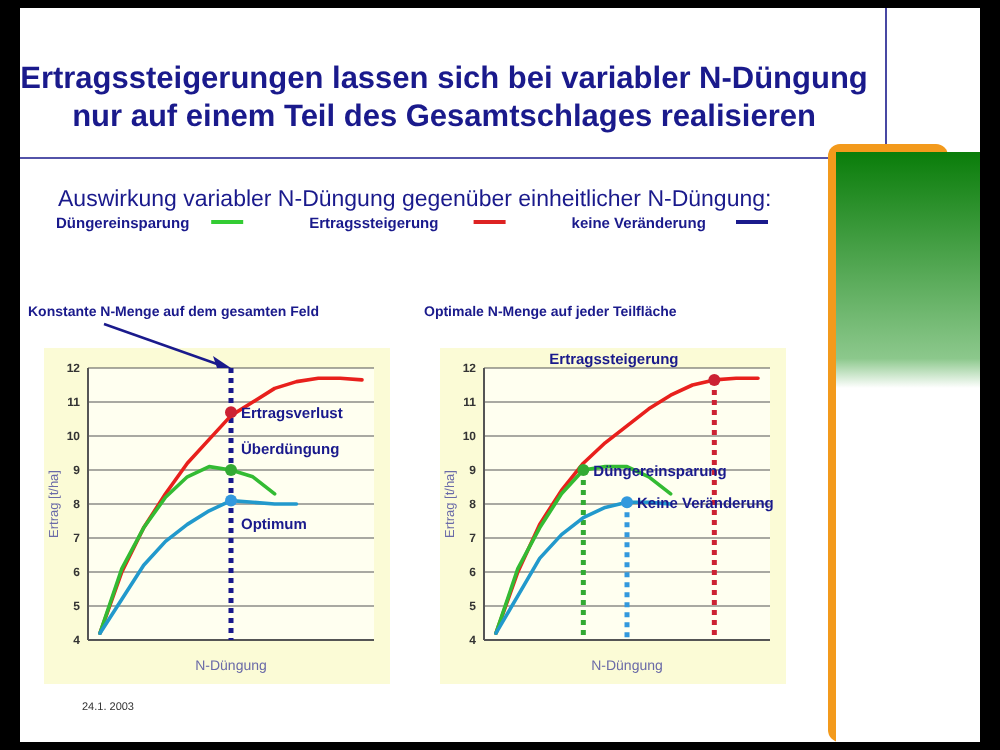 The width and height of the screenshot is (1000, 750). I want to click on text: Auswirkung variabler N-Düngung gegenüber einheitlicher N-Düngung:, so click(415, 200).